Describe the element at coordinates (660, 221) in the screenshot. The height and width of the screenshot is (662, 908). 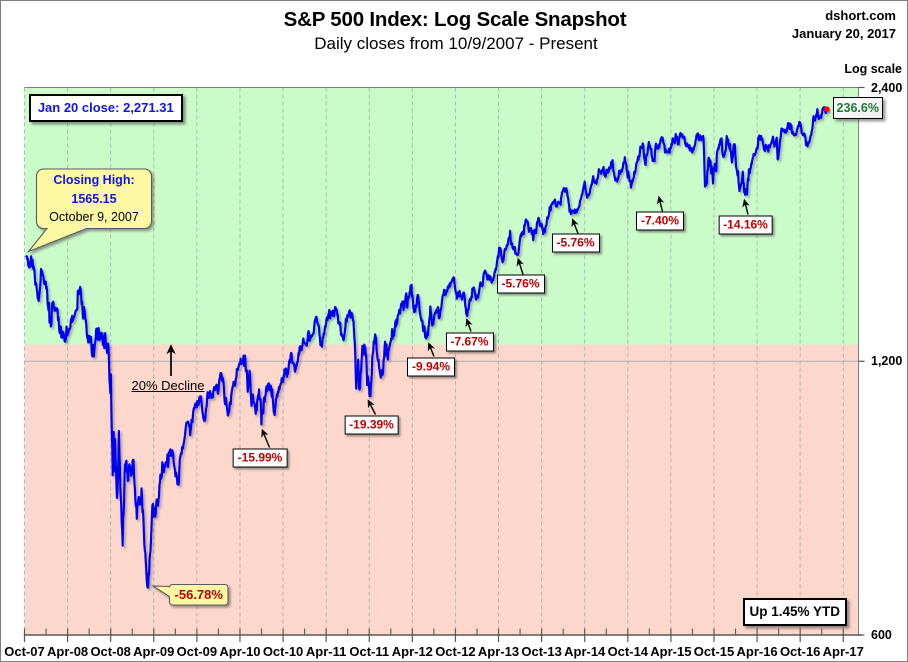
I see `drawdown-label: -7.40%` at that location.